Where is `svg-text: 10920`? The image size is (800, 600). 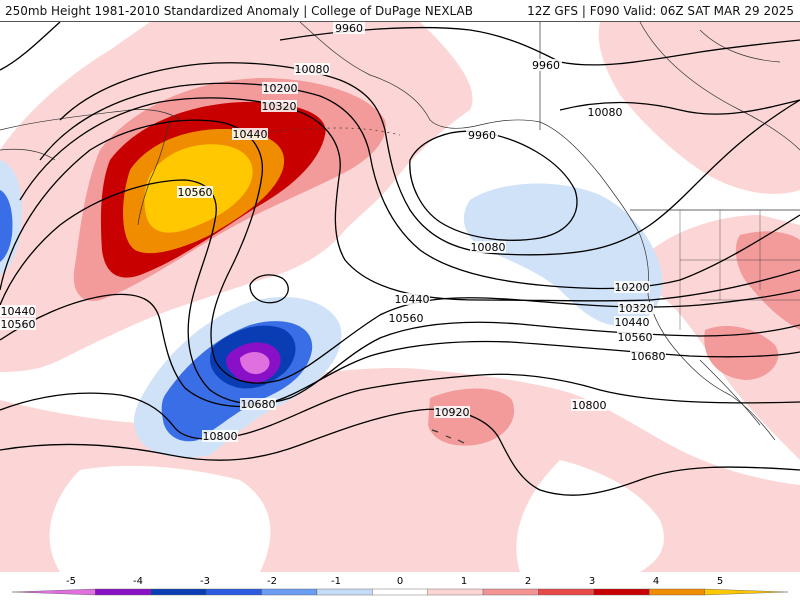 svg-text: 10920 is located at coordinates (452, 412).